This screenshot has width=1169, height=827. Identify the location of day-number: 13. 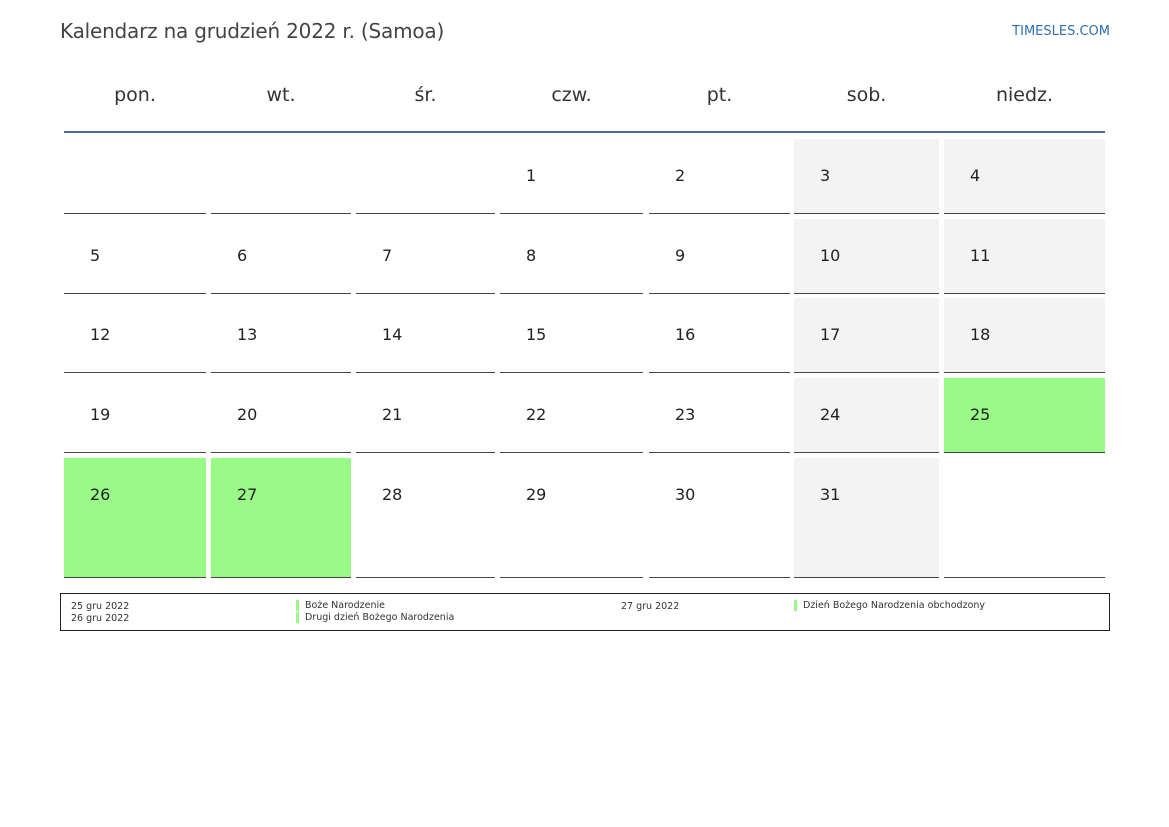
(247, 334).